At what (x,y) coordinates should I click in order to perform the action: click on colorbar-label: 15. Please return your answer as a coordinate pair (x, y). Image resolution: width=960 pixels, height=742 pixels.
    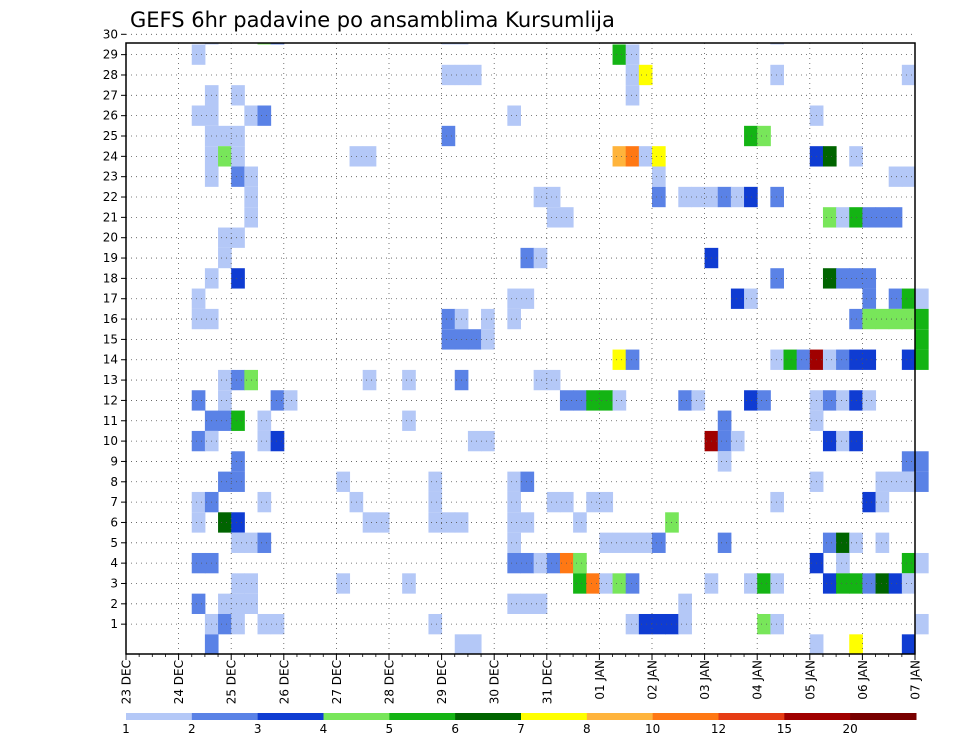
    Looking at the image, I should click on (784, 729).